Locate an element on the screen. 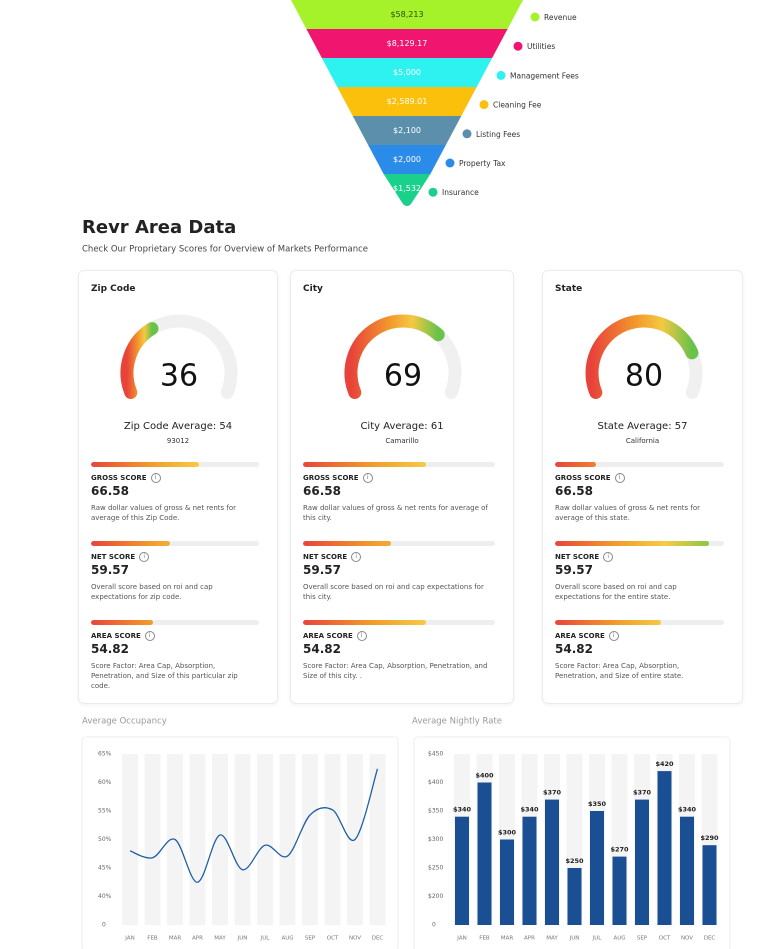  legend-label: Management Fees is located at coordinates (544, 75).